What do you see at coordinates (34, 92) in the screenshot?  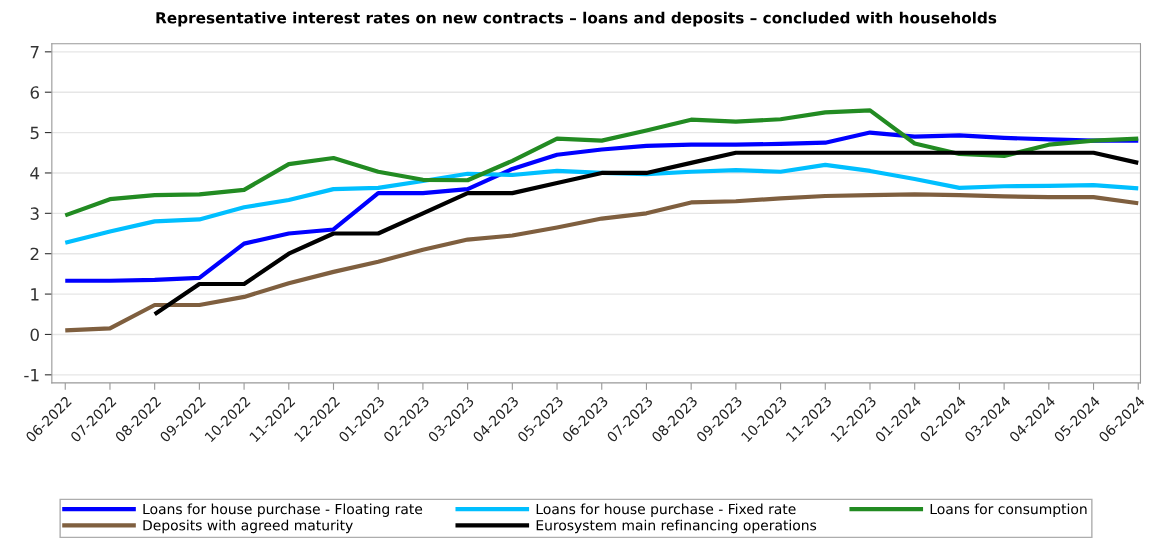 I see `y-tick-label: 6` at bounding box center [34, 92].